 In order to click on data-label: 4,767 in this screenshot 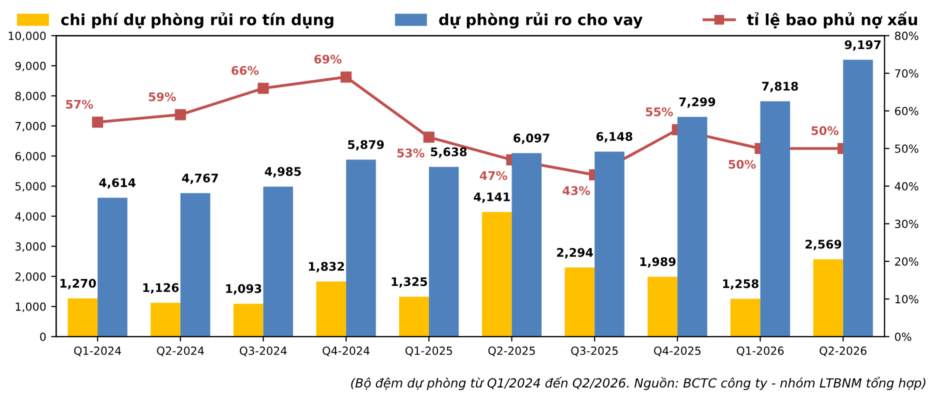, I will do `click(200, 179)`.